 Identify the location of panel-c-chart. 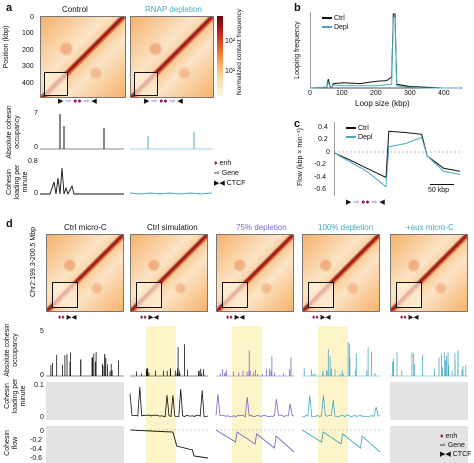
(398, 159).